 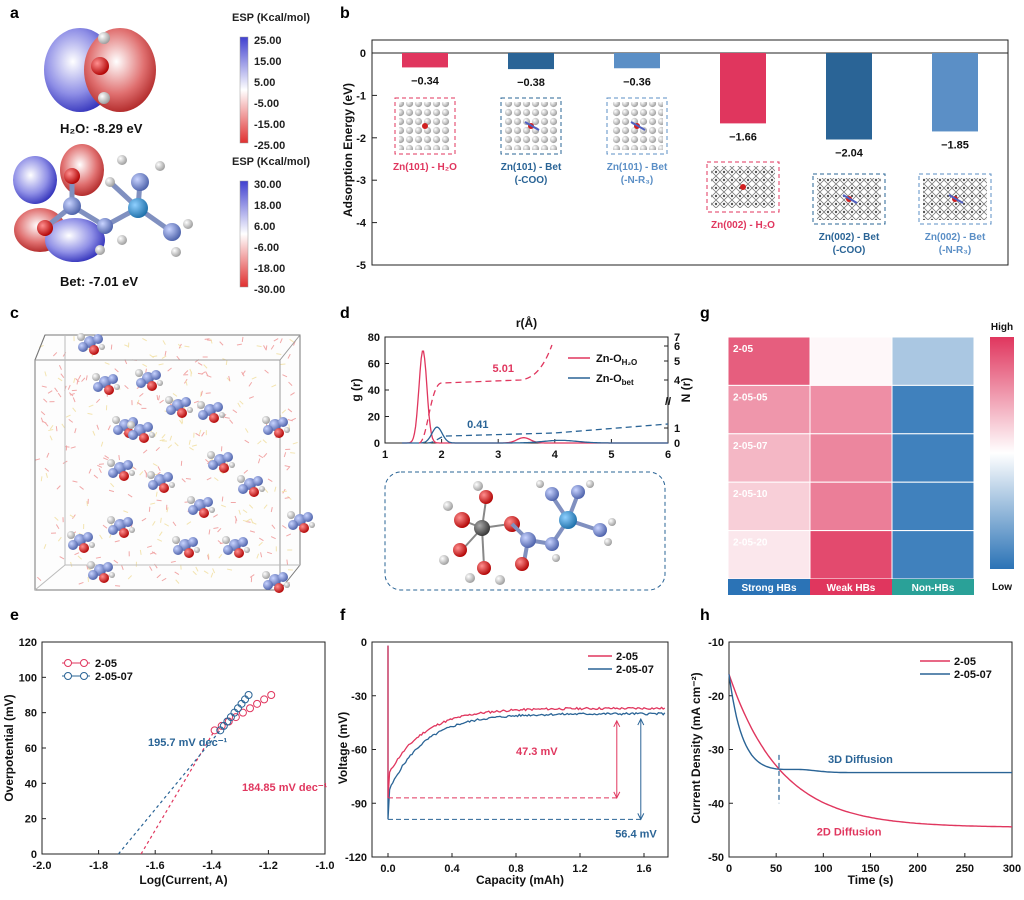 What do you see at coordinates (636, 834) in the screenshot?
I see `annotation-56-4: 56.4 mV` at bounding box center [636, 834].